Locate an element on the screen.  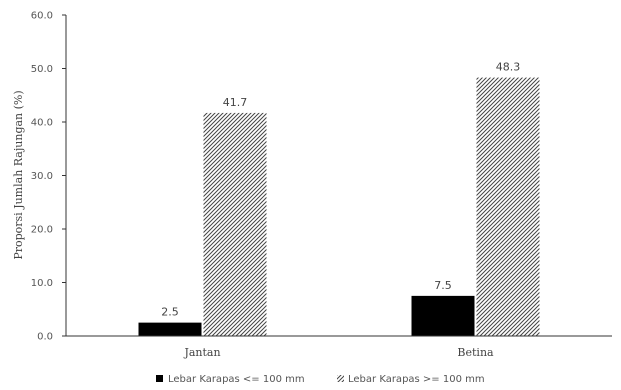
data-label: 48.3 is located at coordinates (508, 67).